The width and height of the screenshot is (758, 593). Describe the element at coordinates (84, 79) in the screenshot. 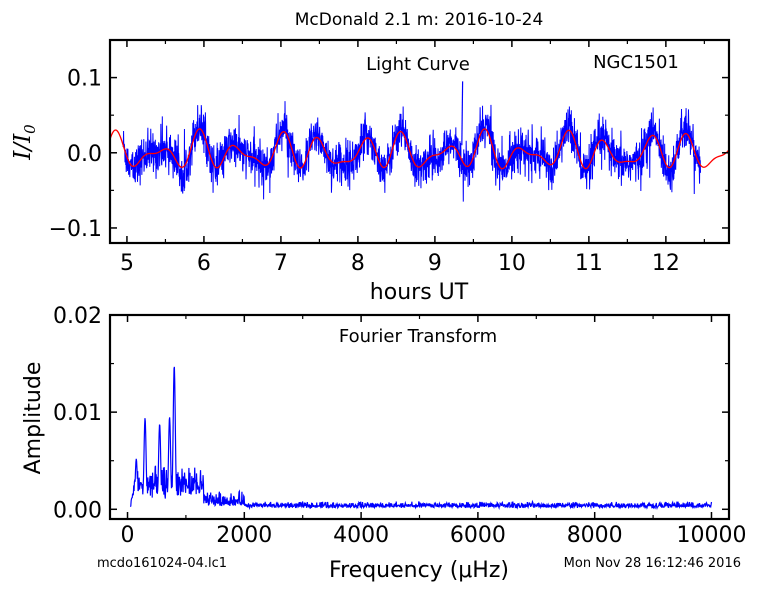

I see `light-curve-ytick-label: 0.1` at that location.